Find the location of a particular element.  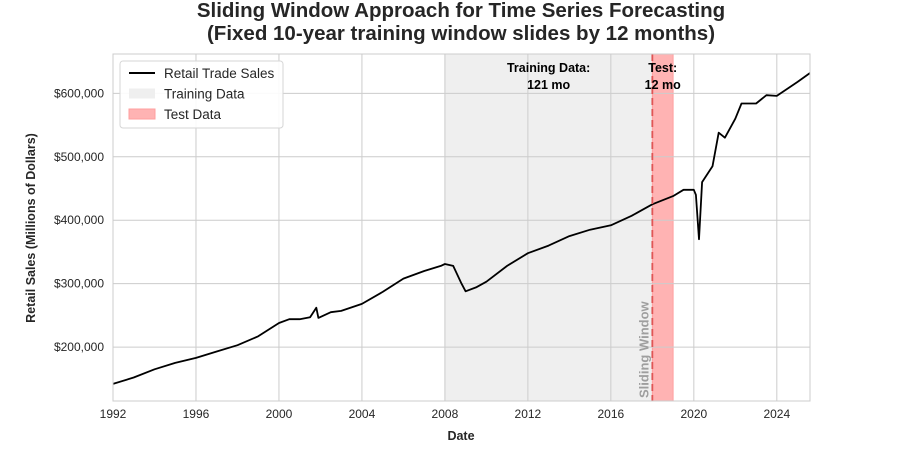

test-span is located at coordinates (662, 227).